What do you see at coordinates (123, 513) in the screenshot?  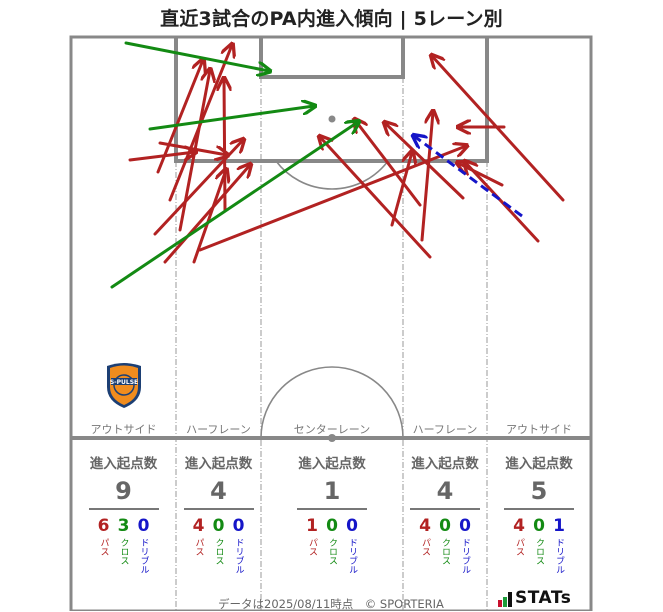 I see `lane-stats-outside-left: 進入起点数 9 6 パス 3 クロス 0 ドリブル` at bounding box center [123, 513].